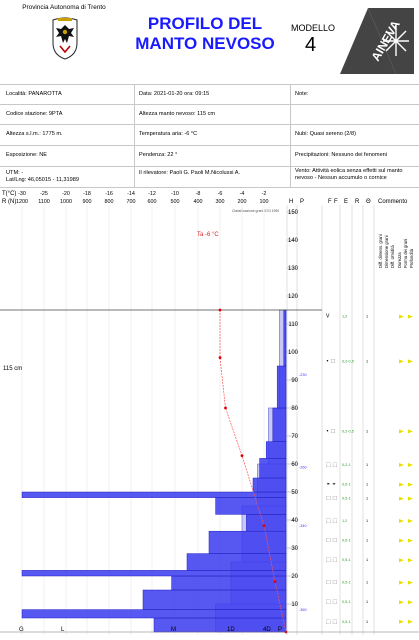 The width and height of the screenshot is (419, 640). What do you see at coordinates (109, 202) in the screenshot?
I see `r-tick-label: 800` at bounding box center [109, 202].